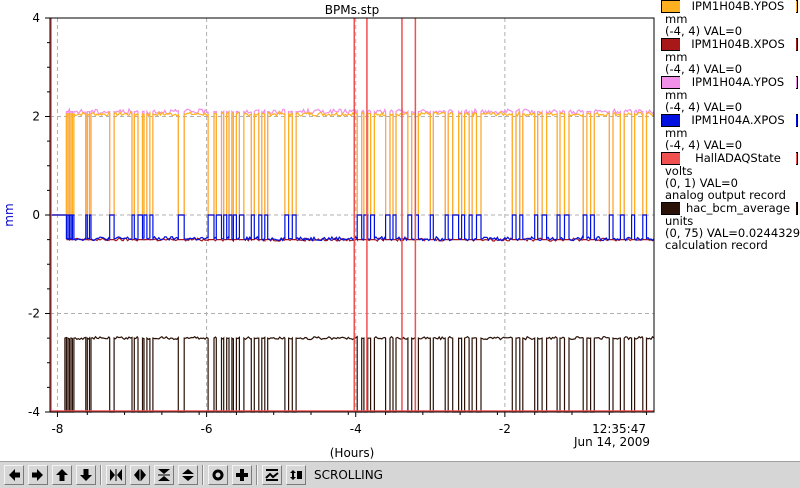 This screenshot has height=488, width=800. Describe the element at coordinates (738, 208) in the screenshot. I see `legend-series-name: hac_bcm_average` at that location.